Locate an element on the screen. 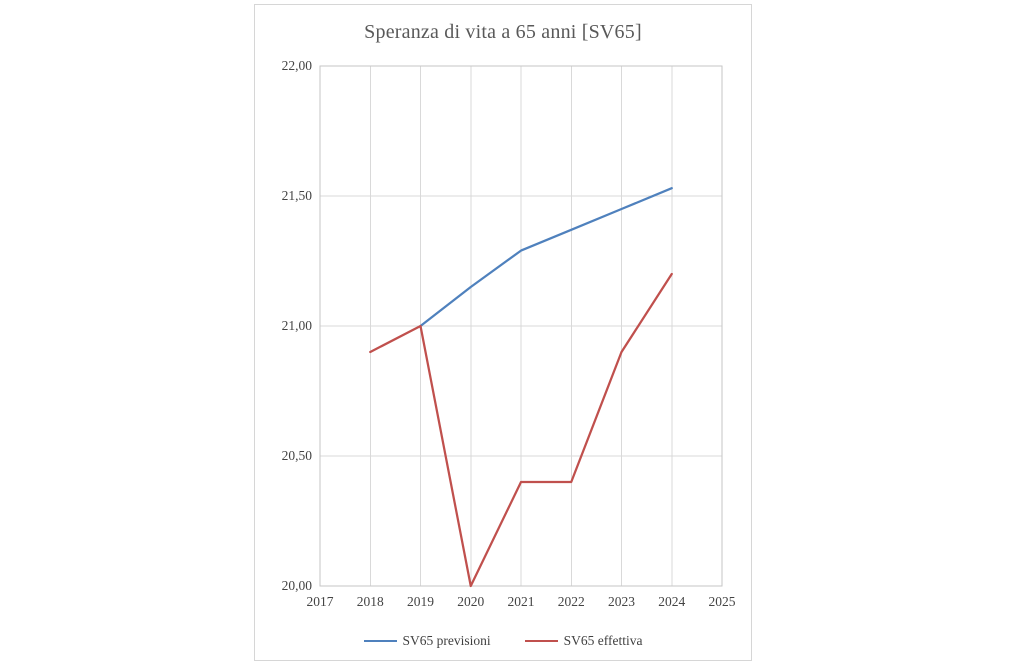  y-tick-label: 22,00 is located at coordinates (296, 65).